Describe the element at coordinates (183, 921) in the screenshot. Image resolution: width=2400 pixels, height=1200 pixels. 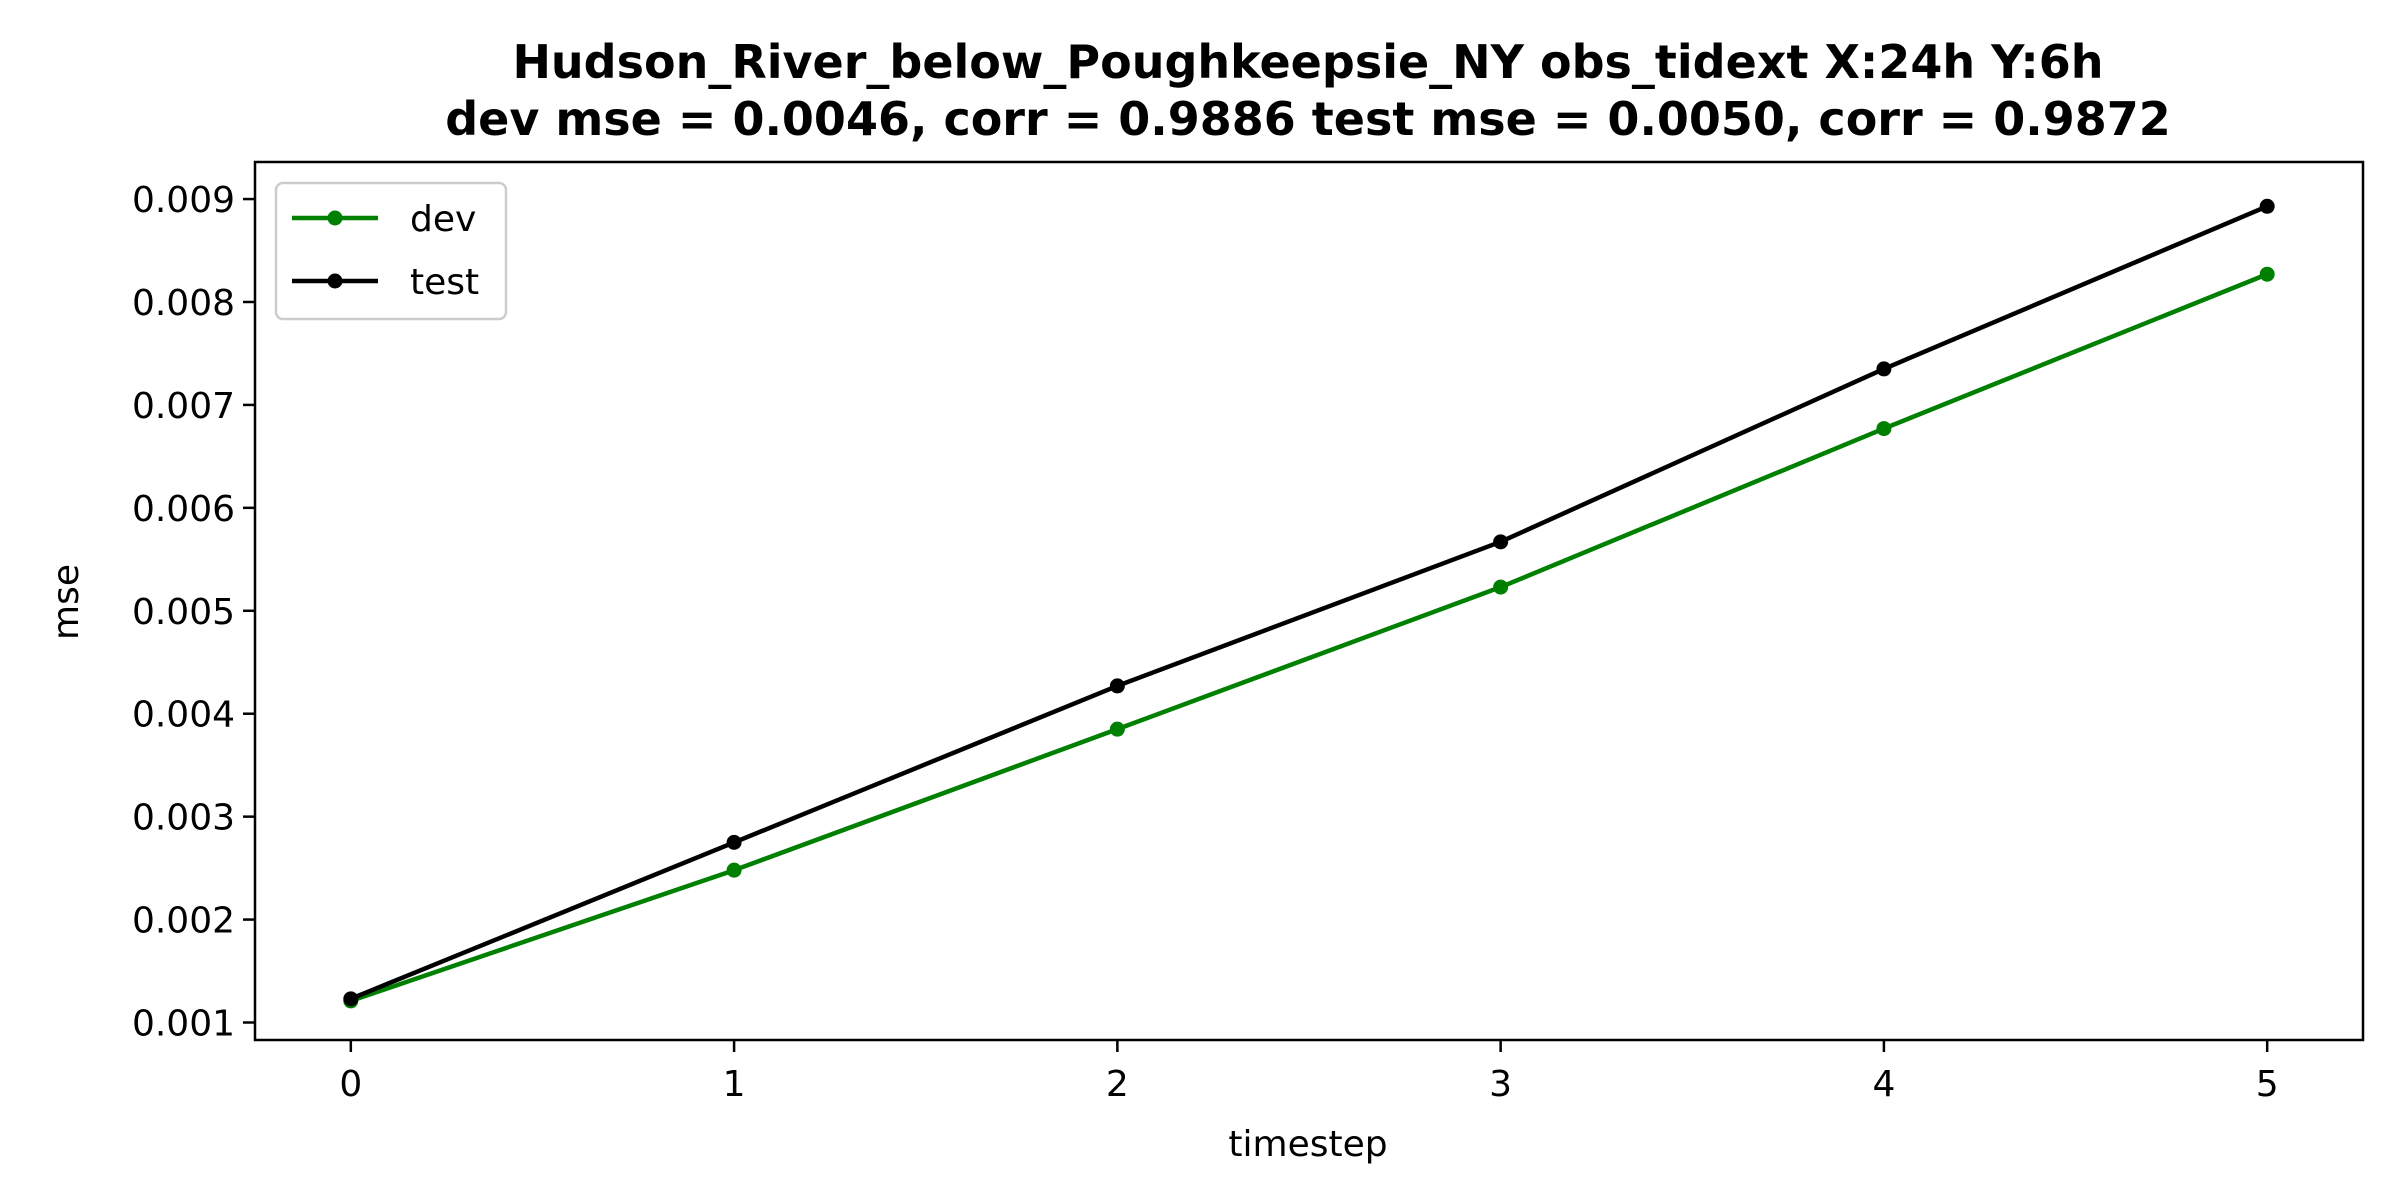
I see `y-tick-label: 0.002` at that location.